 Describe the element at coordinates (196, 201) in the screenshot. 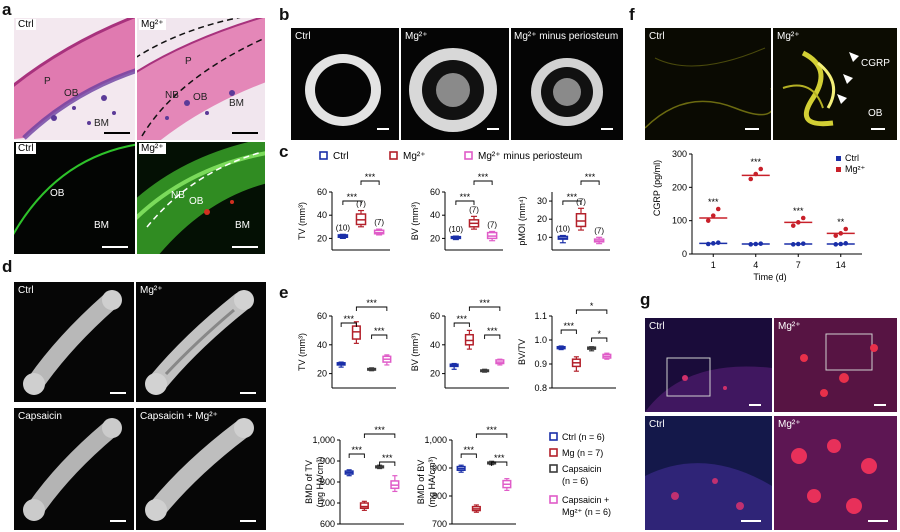

I see `fluor-mg-ob-label: OB` at that location.